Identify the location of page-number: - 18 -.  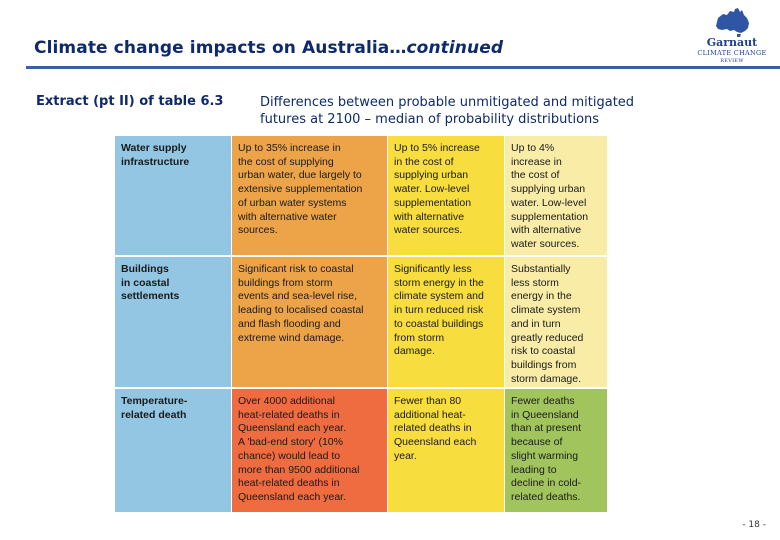
(754, 525).